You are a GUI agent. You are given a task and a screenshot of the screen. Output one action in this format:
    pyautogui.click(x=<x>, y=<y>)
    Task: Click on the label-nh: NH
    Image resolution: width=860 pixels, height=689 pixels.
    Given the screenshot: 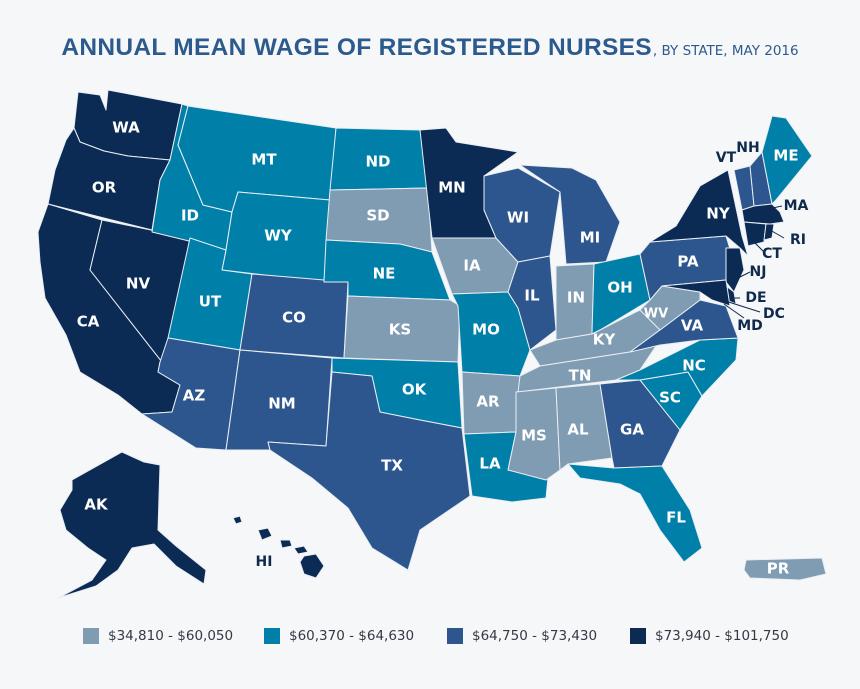 What is the action you would take?
    pyautogui.click(x=747, y=148)
    